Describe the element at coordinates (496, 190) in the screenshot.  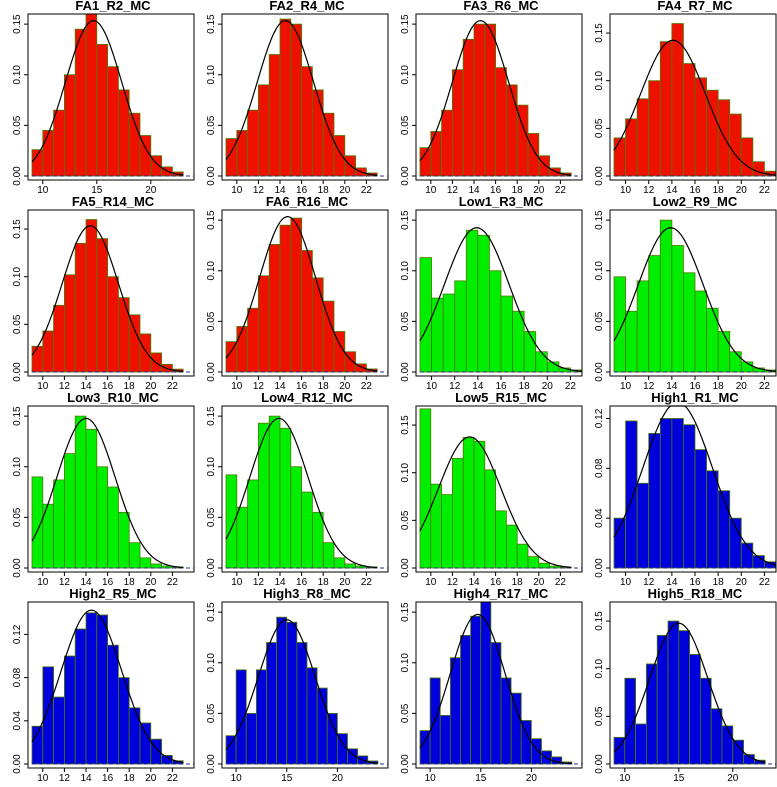
I see `x-tick-label: 16` at that location.